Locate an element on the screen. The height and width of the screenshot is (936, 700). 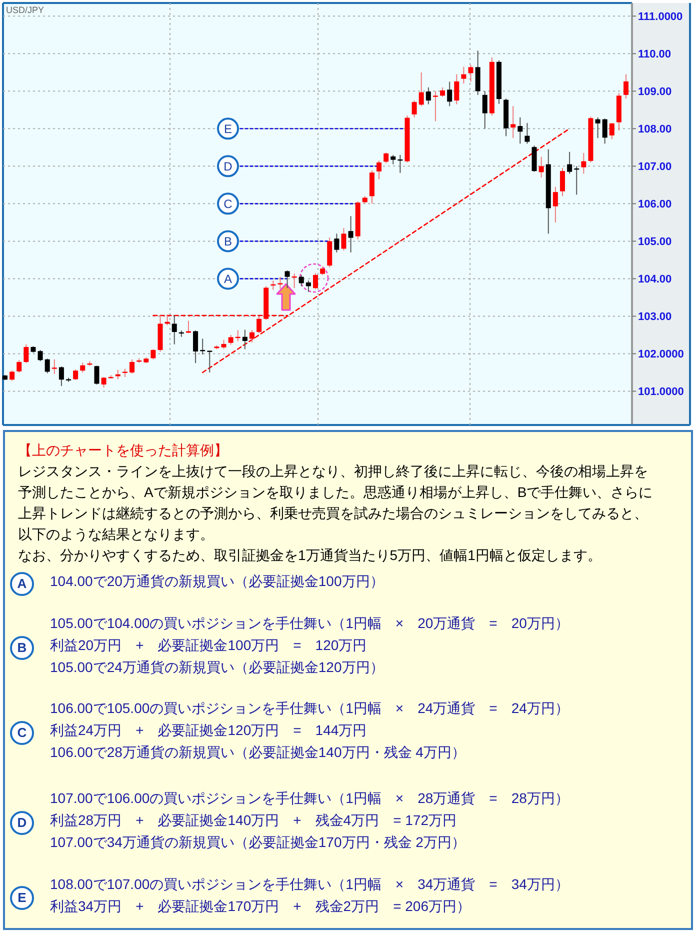
y-tick-label: 111.0000 is located at coordinates (660, 17).